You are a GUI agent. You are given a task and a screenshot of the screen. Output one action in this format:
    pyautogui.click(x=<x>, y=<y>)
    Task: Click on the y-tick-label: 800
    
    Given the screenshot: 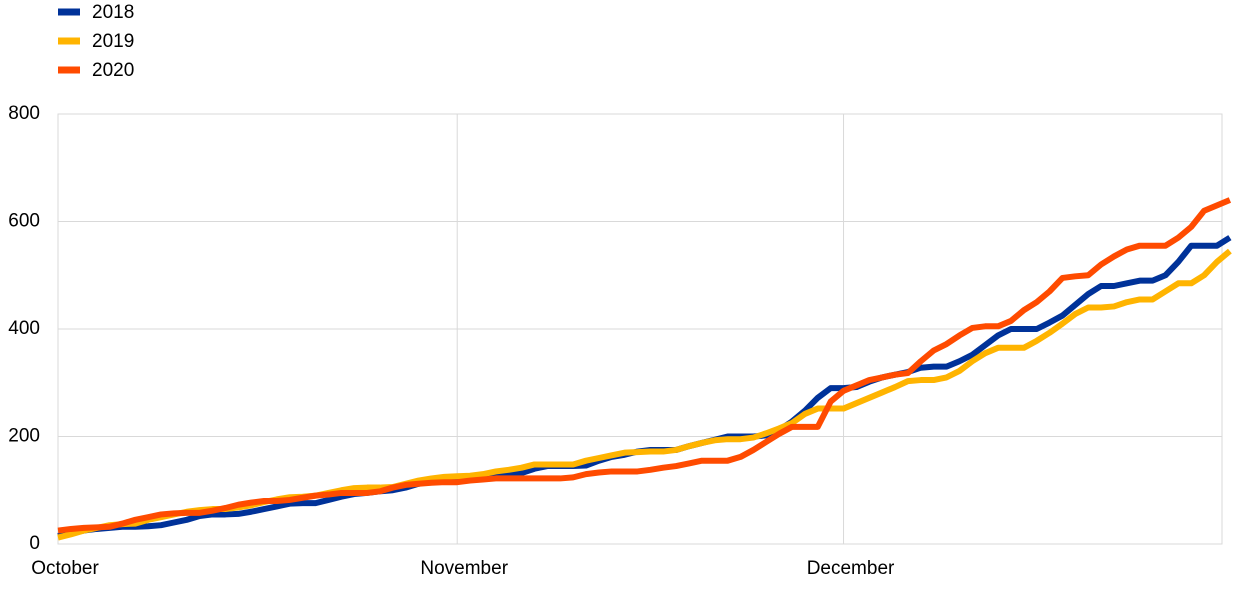 What is the action you would take?
    pyautogui.click(x=24, y=113)
    